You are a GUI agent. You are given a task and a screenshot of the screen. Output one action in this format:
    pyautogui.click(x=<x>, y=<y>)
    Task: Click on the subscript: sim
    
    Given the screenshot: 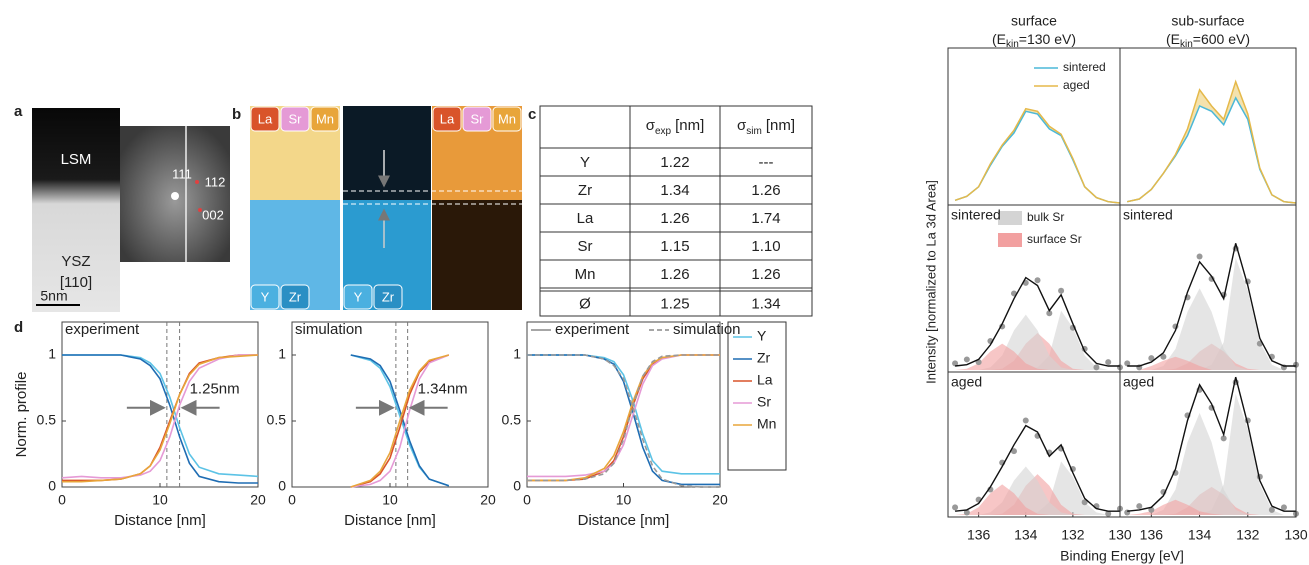 What is the action you would take?
    pyautogui.click(x=754, y=131)
    